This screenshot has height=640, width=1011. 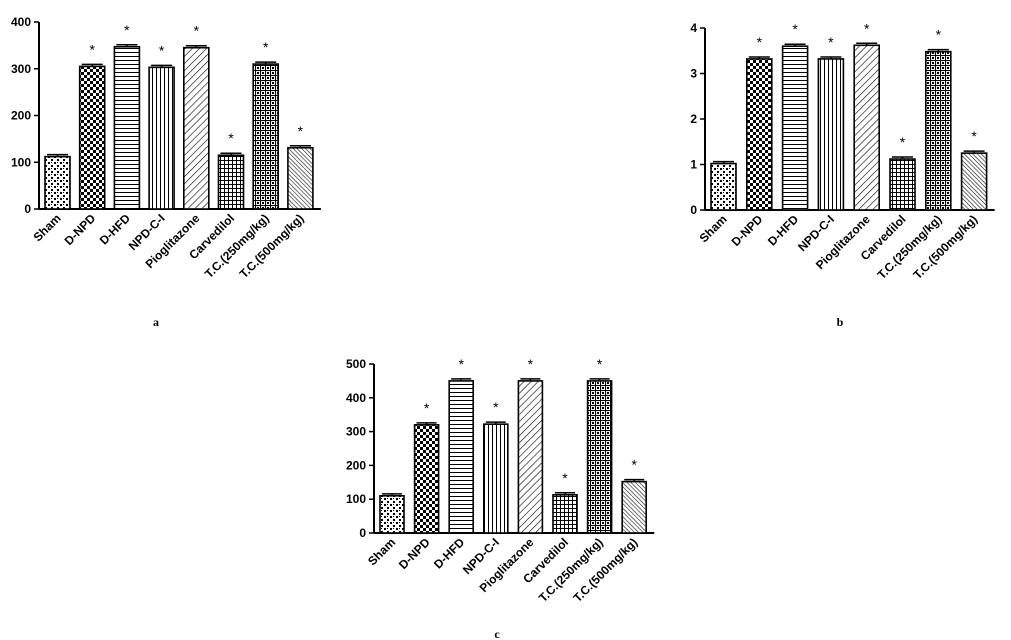 I want to click on panel-label: a, so click(x=156, y=322).